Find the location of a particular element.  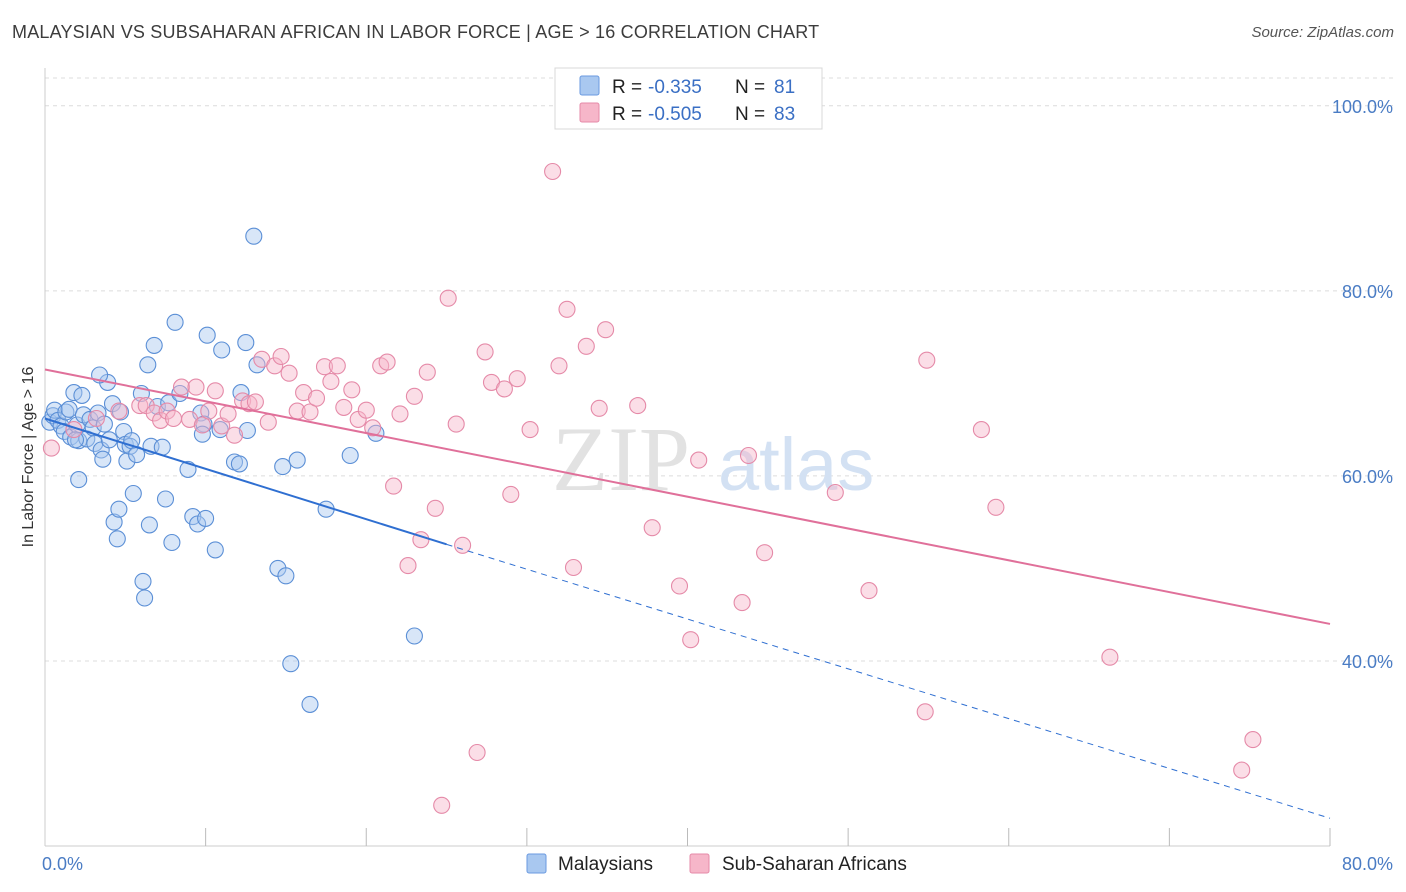

y-tick-label: 80.0% is located at coordinates (1367, 292).